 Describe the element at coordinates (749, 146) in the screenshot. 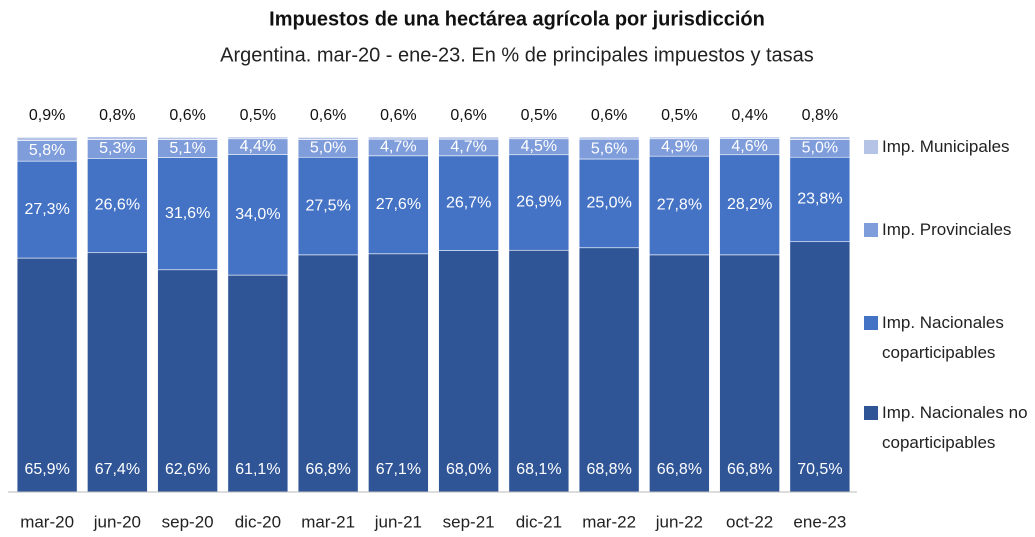

I see `data-label: 4,6%` at that location.